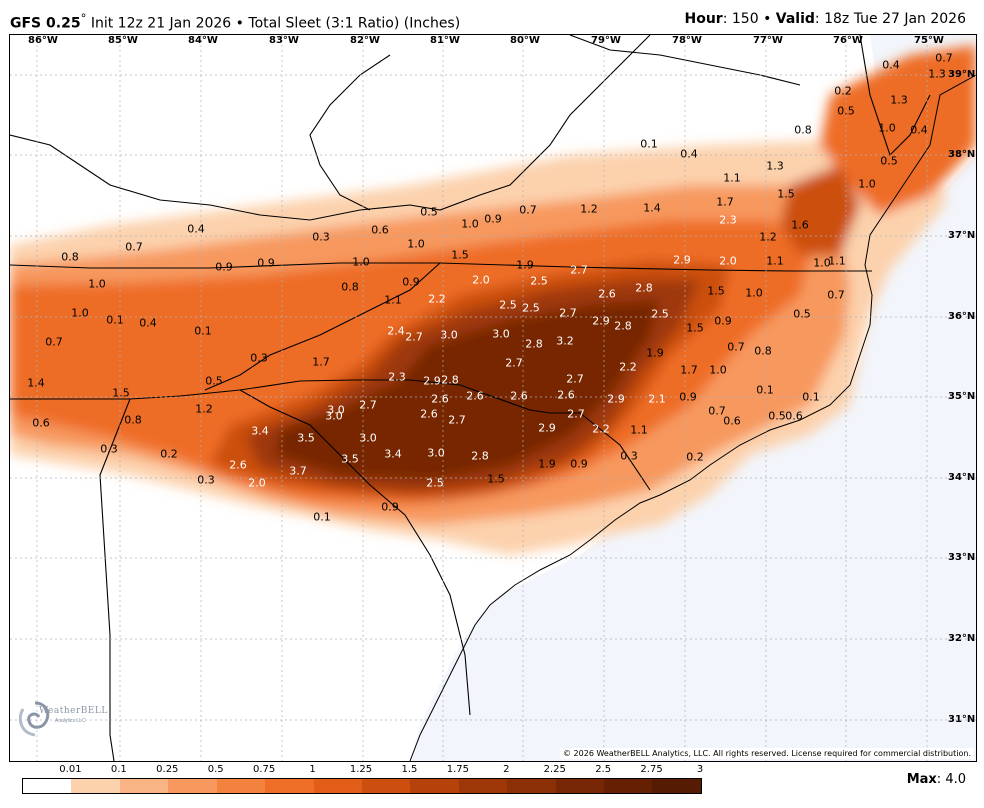 This screenshot has width=984, height=808. I want to click on legend-label: 1.25, so click(361, 769).